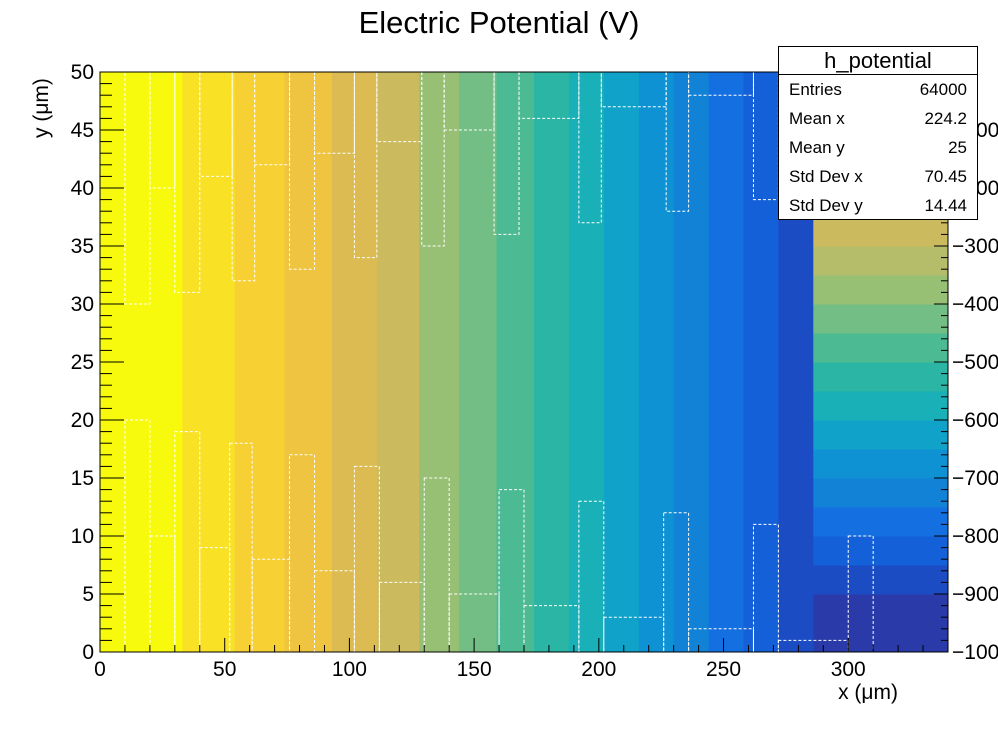 The width and height of the screenshot is (998, 729). What do you see at coordinates (975, 536) in the screenshot?
I see `z-tick-label: −800` at bounding box center [975, 536].